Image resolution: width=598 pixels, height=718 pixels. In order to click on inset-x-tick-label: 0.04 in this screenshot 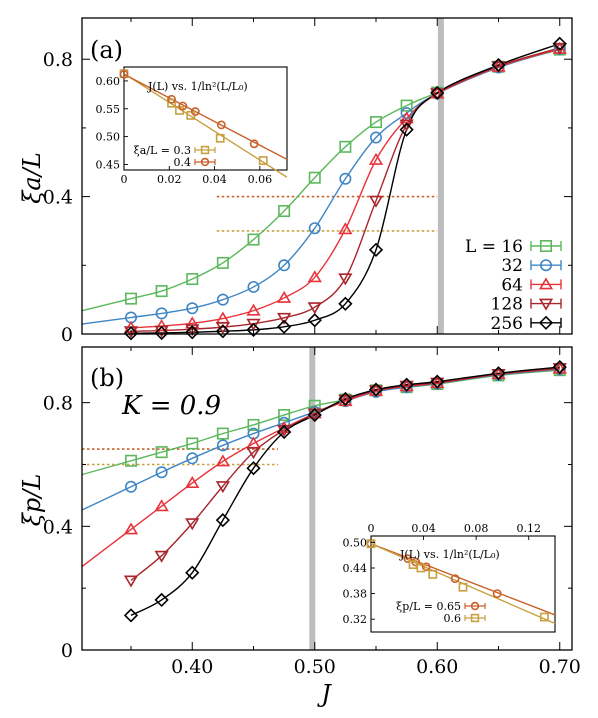, I will do `click(423, 528)`.